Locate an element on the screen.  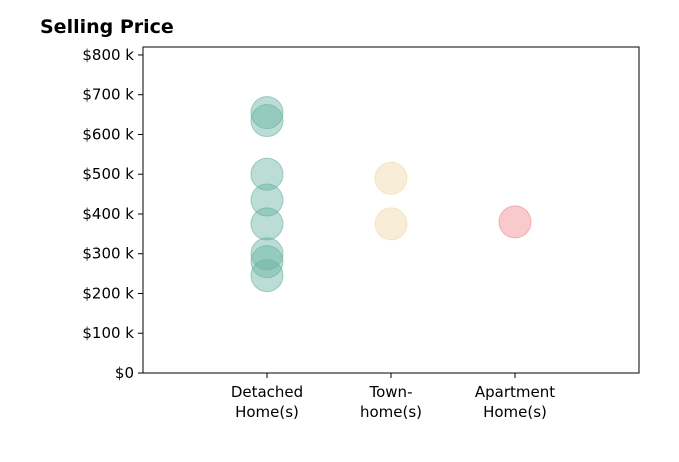
y-tick-label: $300 k is located at coordinates (108, 254).